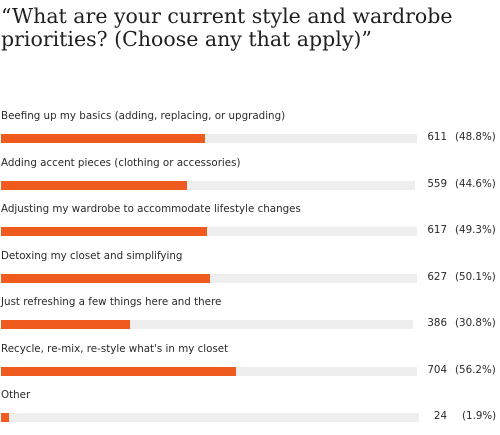 This screenshot has height=435, width=500. What do you see at coordinates (475, 369) in the screenshot?
I see `bar-percent-label: (56.2%)` at bounding box center [475, 369].